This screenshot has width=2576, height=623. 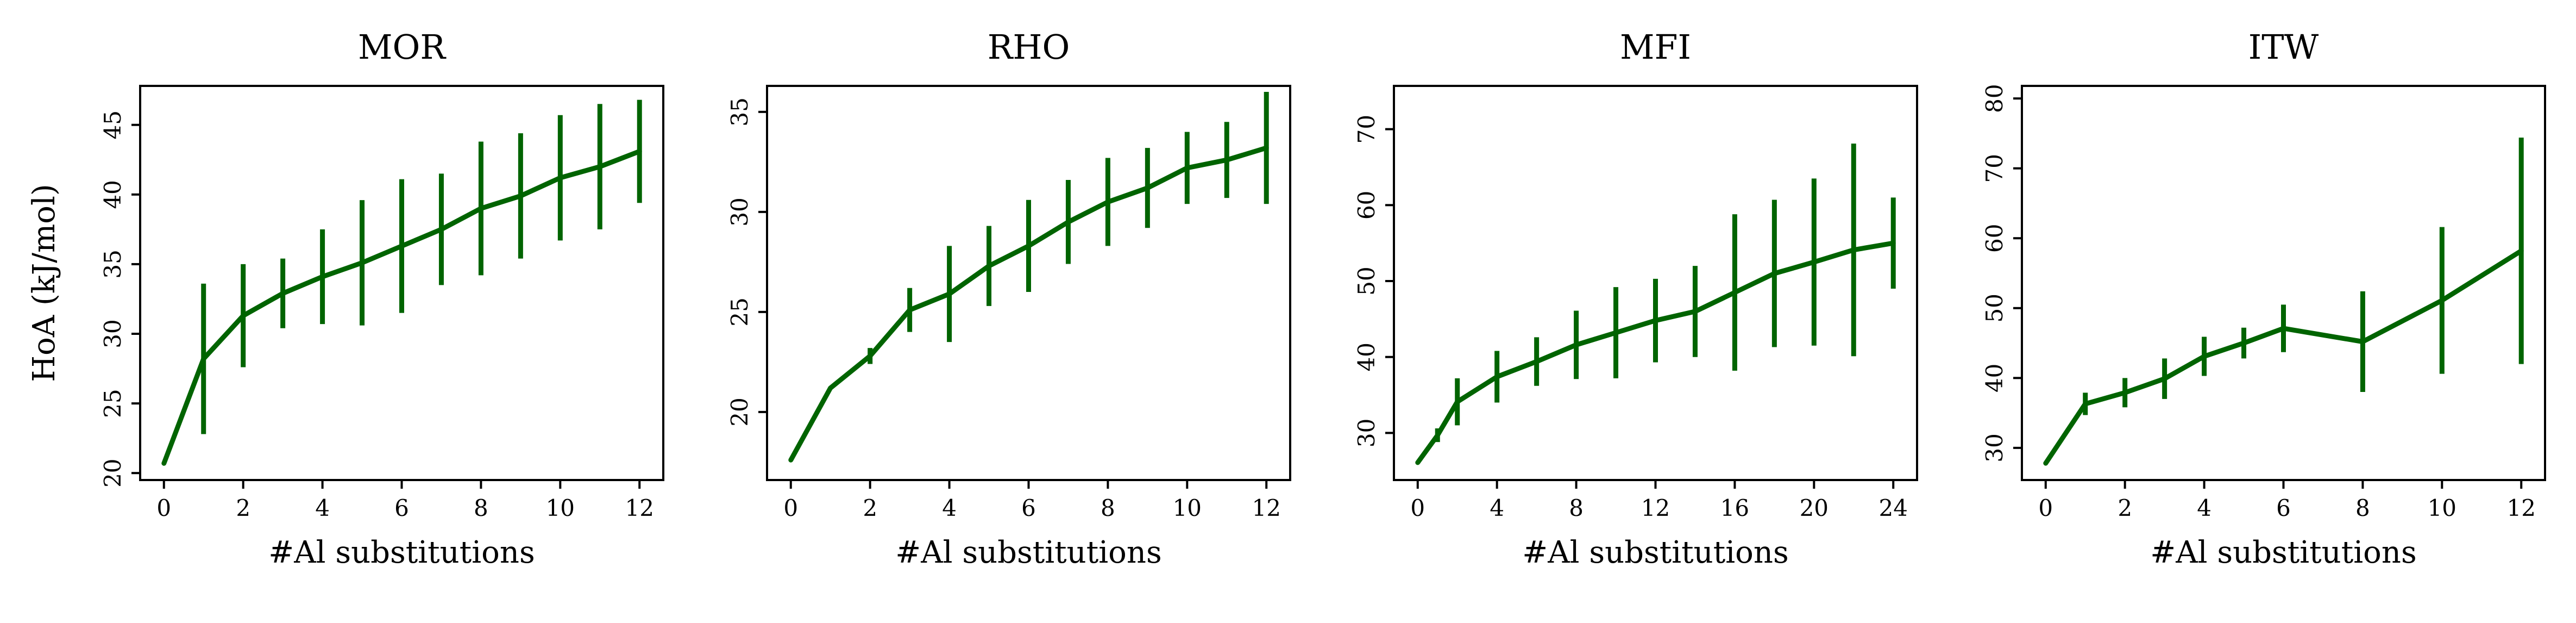 I want to click on chart-title: ITW, so click(x=2283, y=47).